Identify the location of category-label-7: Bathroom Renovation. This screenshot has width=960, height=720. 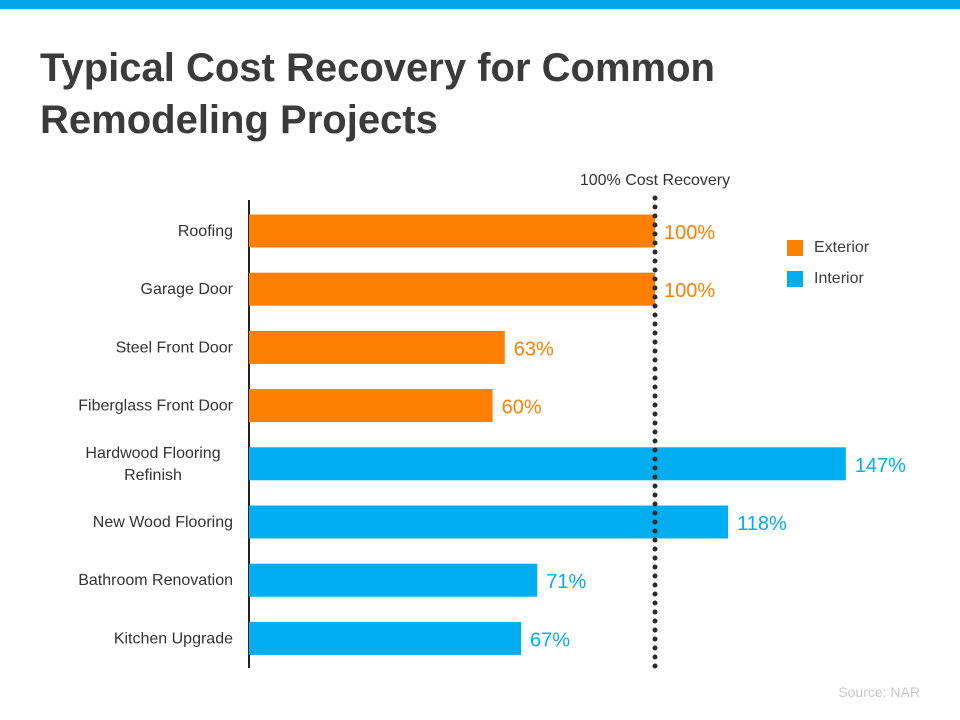
(155, 580).